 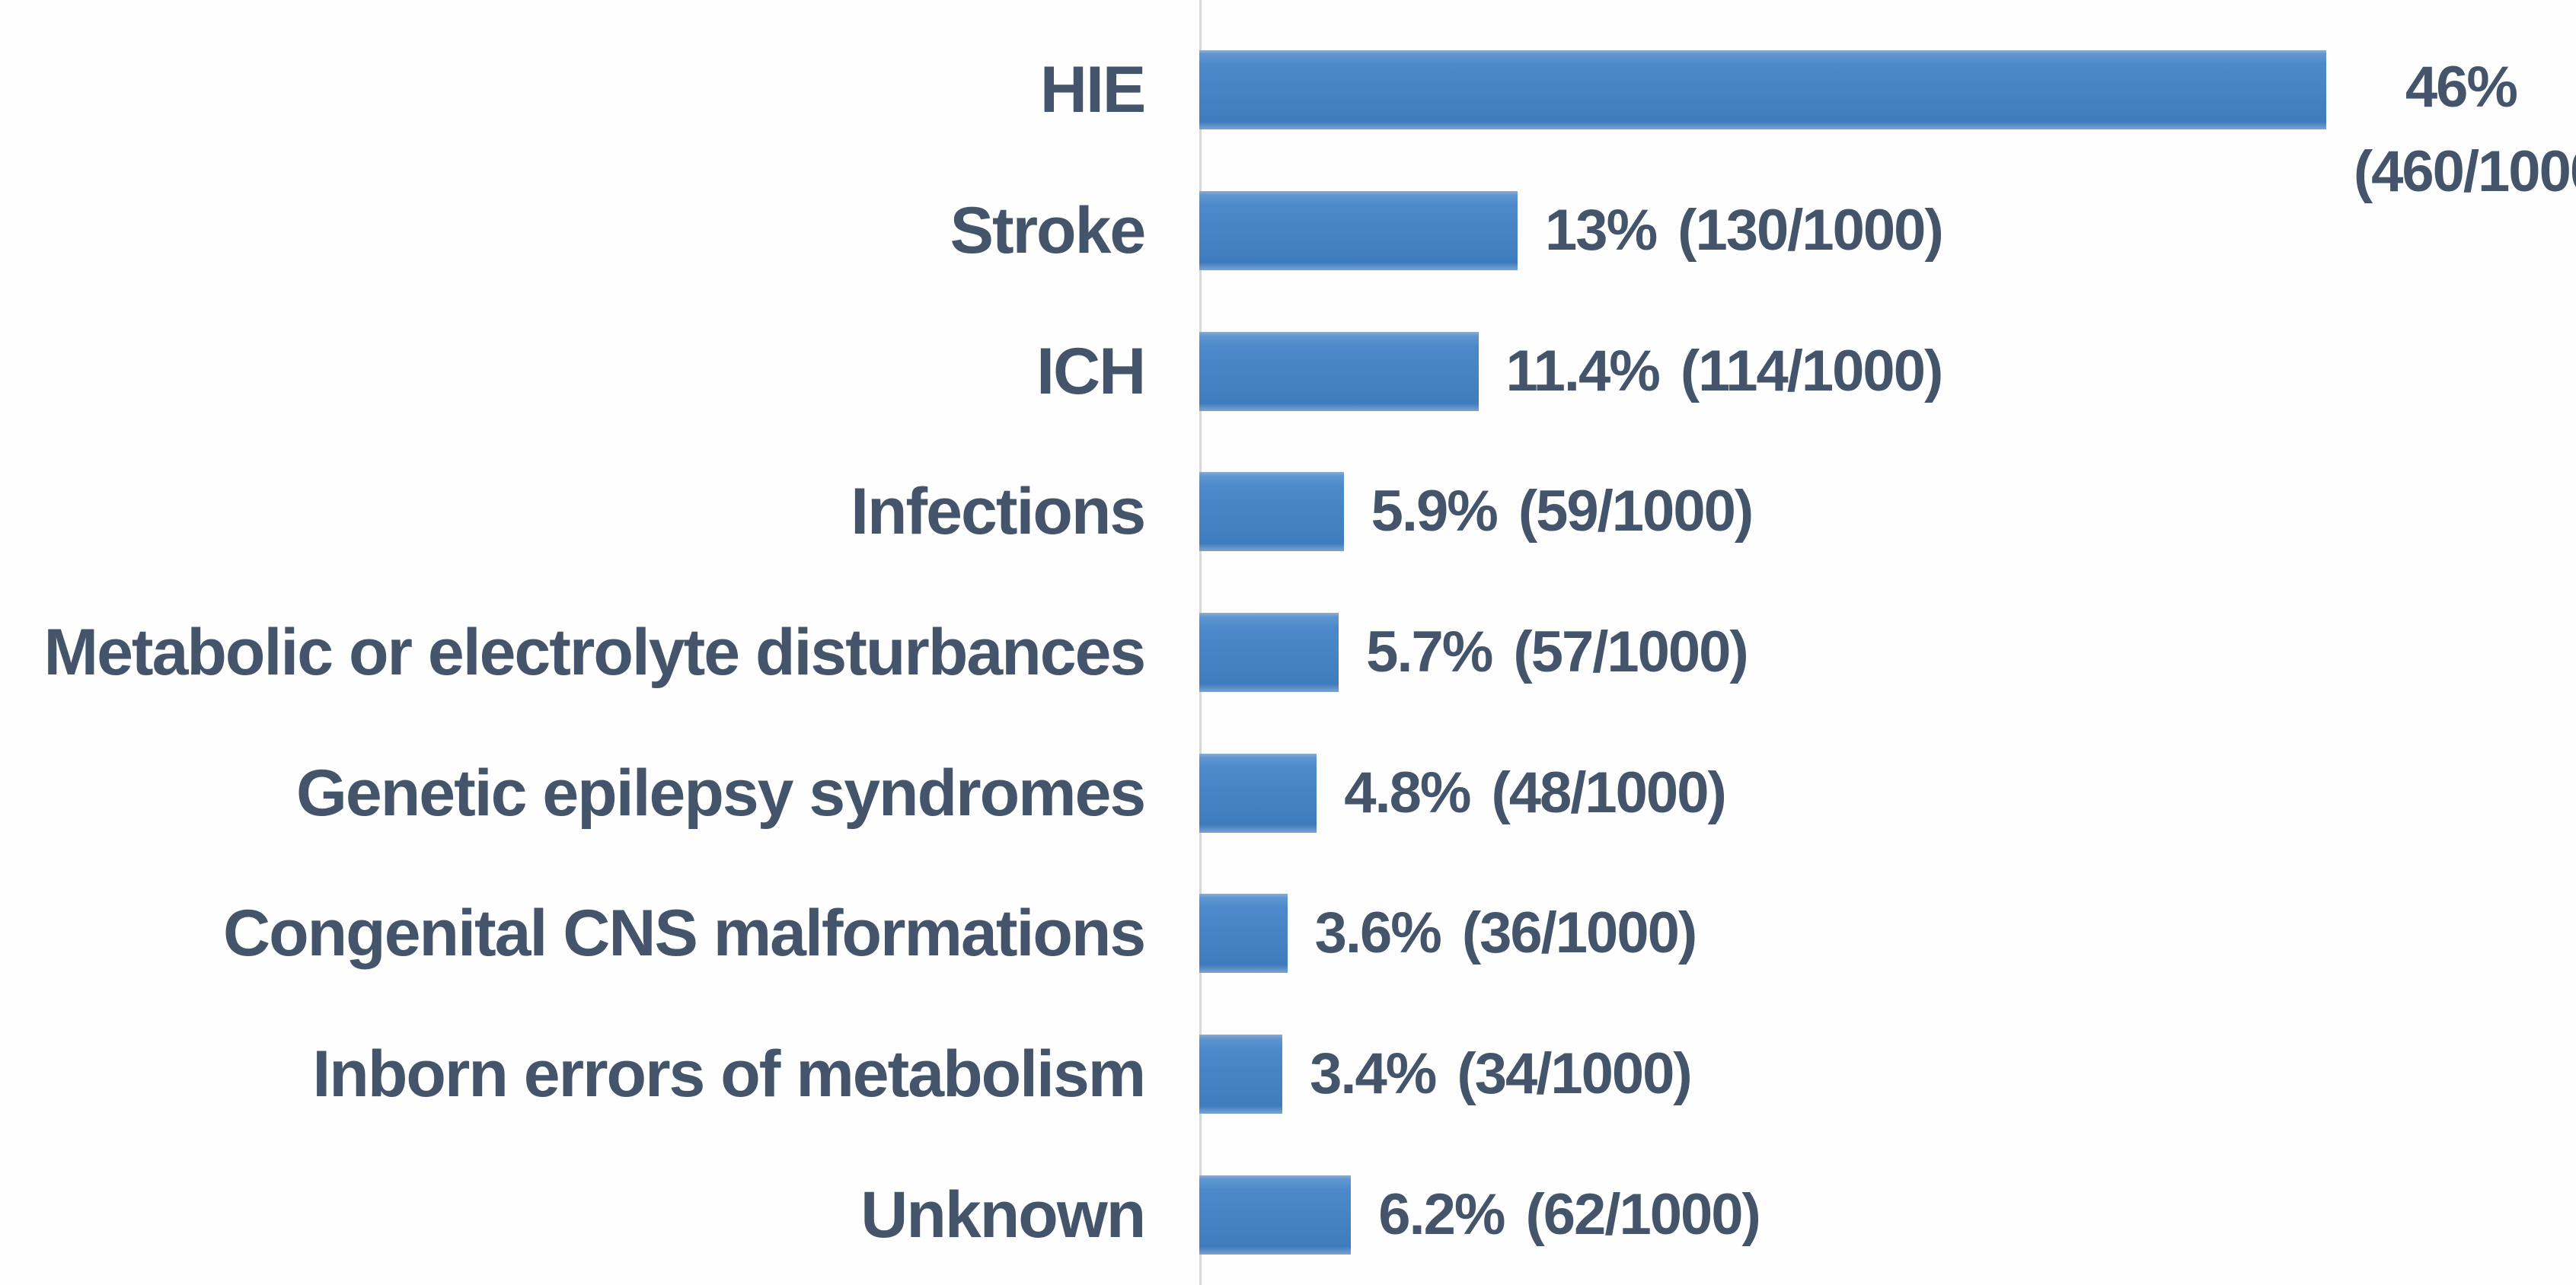 I want to click on chart-row: Infections 5.9% (59/1000), so click(x=1288, y=512).